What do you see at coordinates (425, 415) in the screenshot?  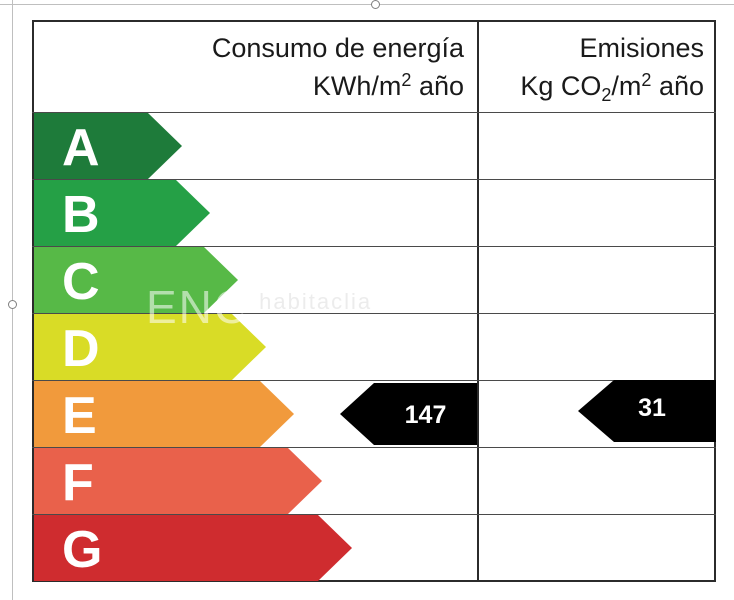 I see `energy-value: 147` at bounding box center [425, 415].